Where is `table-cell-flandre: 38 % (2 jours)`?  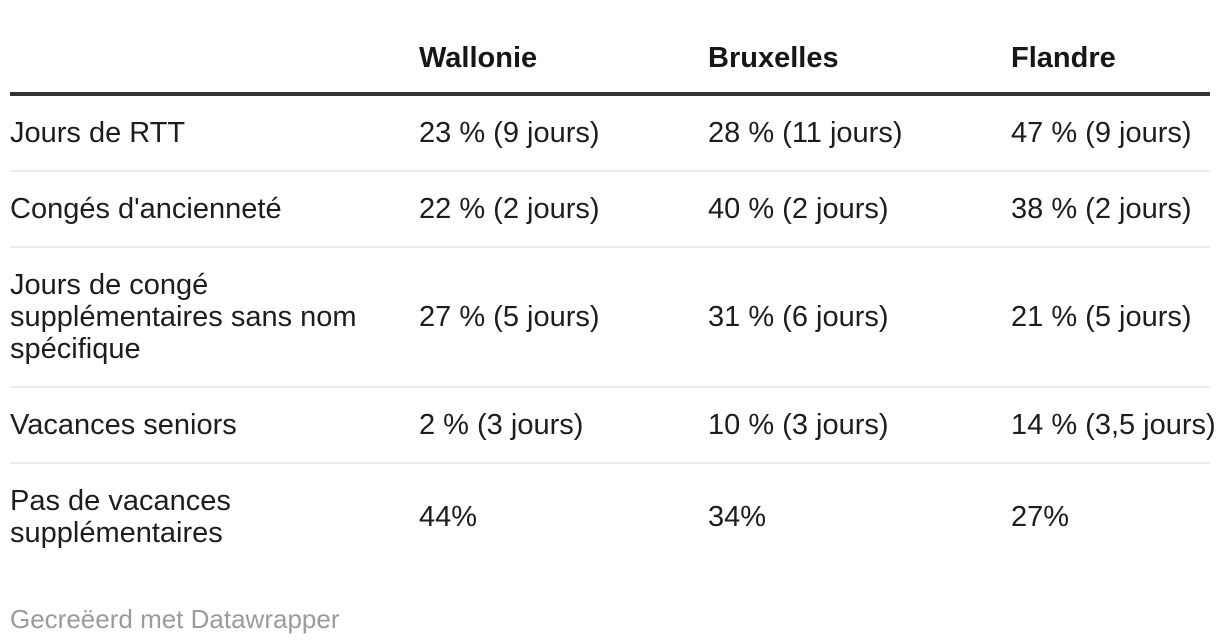
table-cell-flandre: 38 % (2 jours) is located at coordinates (1101, 209).